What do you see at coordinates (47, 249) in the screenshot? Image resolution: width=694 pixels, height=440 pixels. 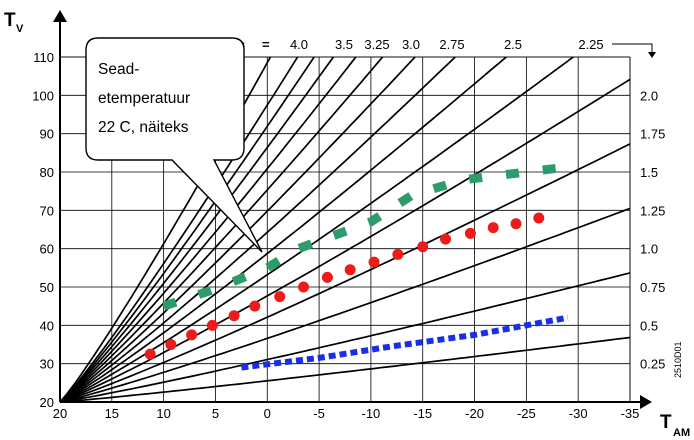 I see `y-tick-label-4: 60` at bounding box center [47, 249].